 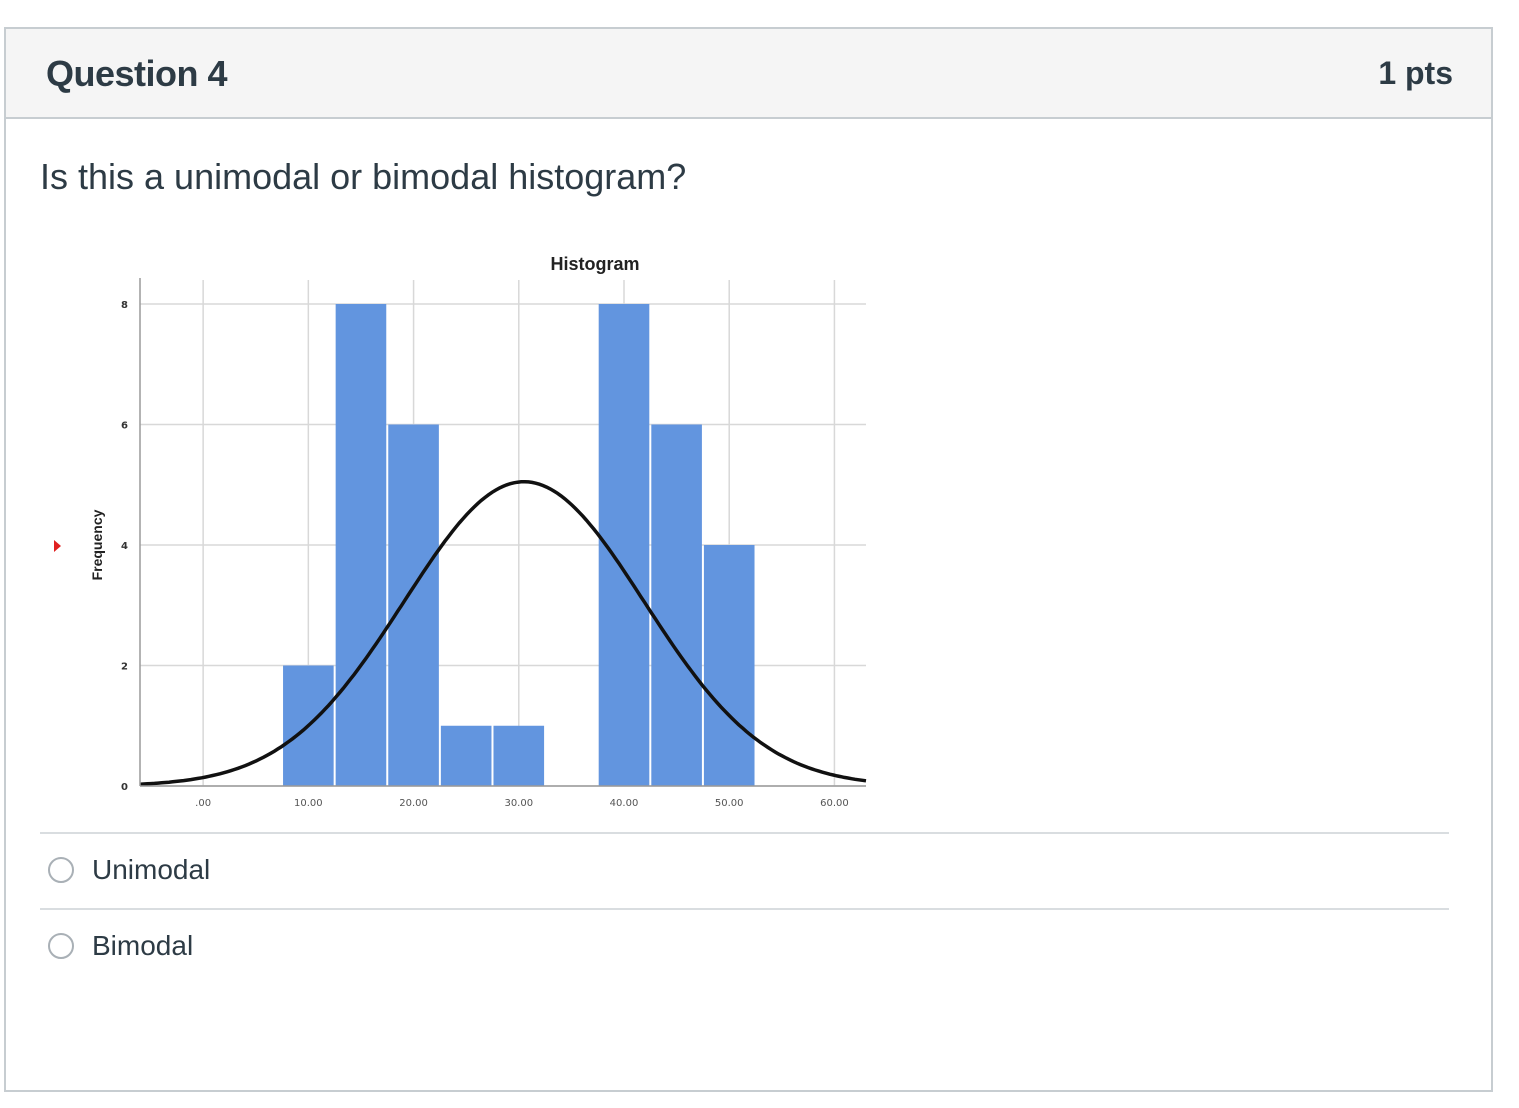 I want to click on y-tick-label: 6, so click(x=124, y=426).